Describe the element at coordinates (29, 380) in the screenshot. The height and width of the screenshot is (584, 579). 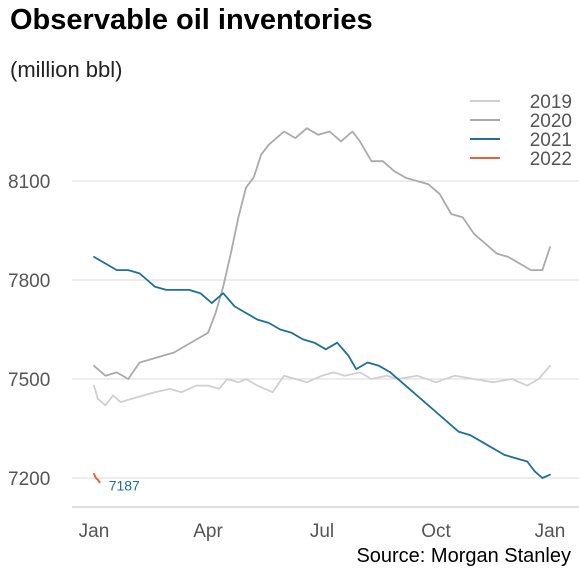
I see `y-tick-label: 7500` at that location.